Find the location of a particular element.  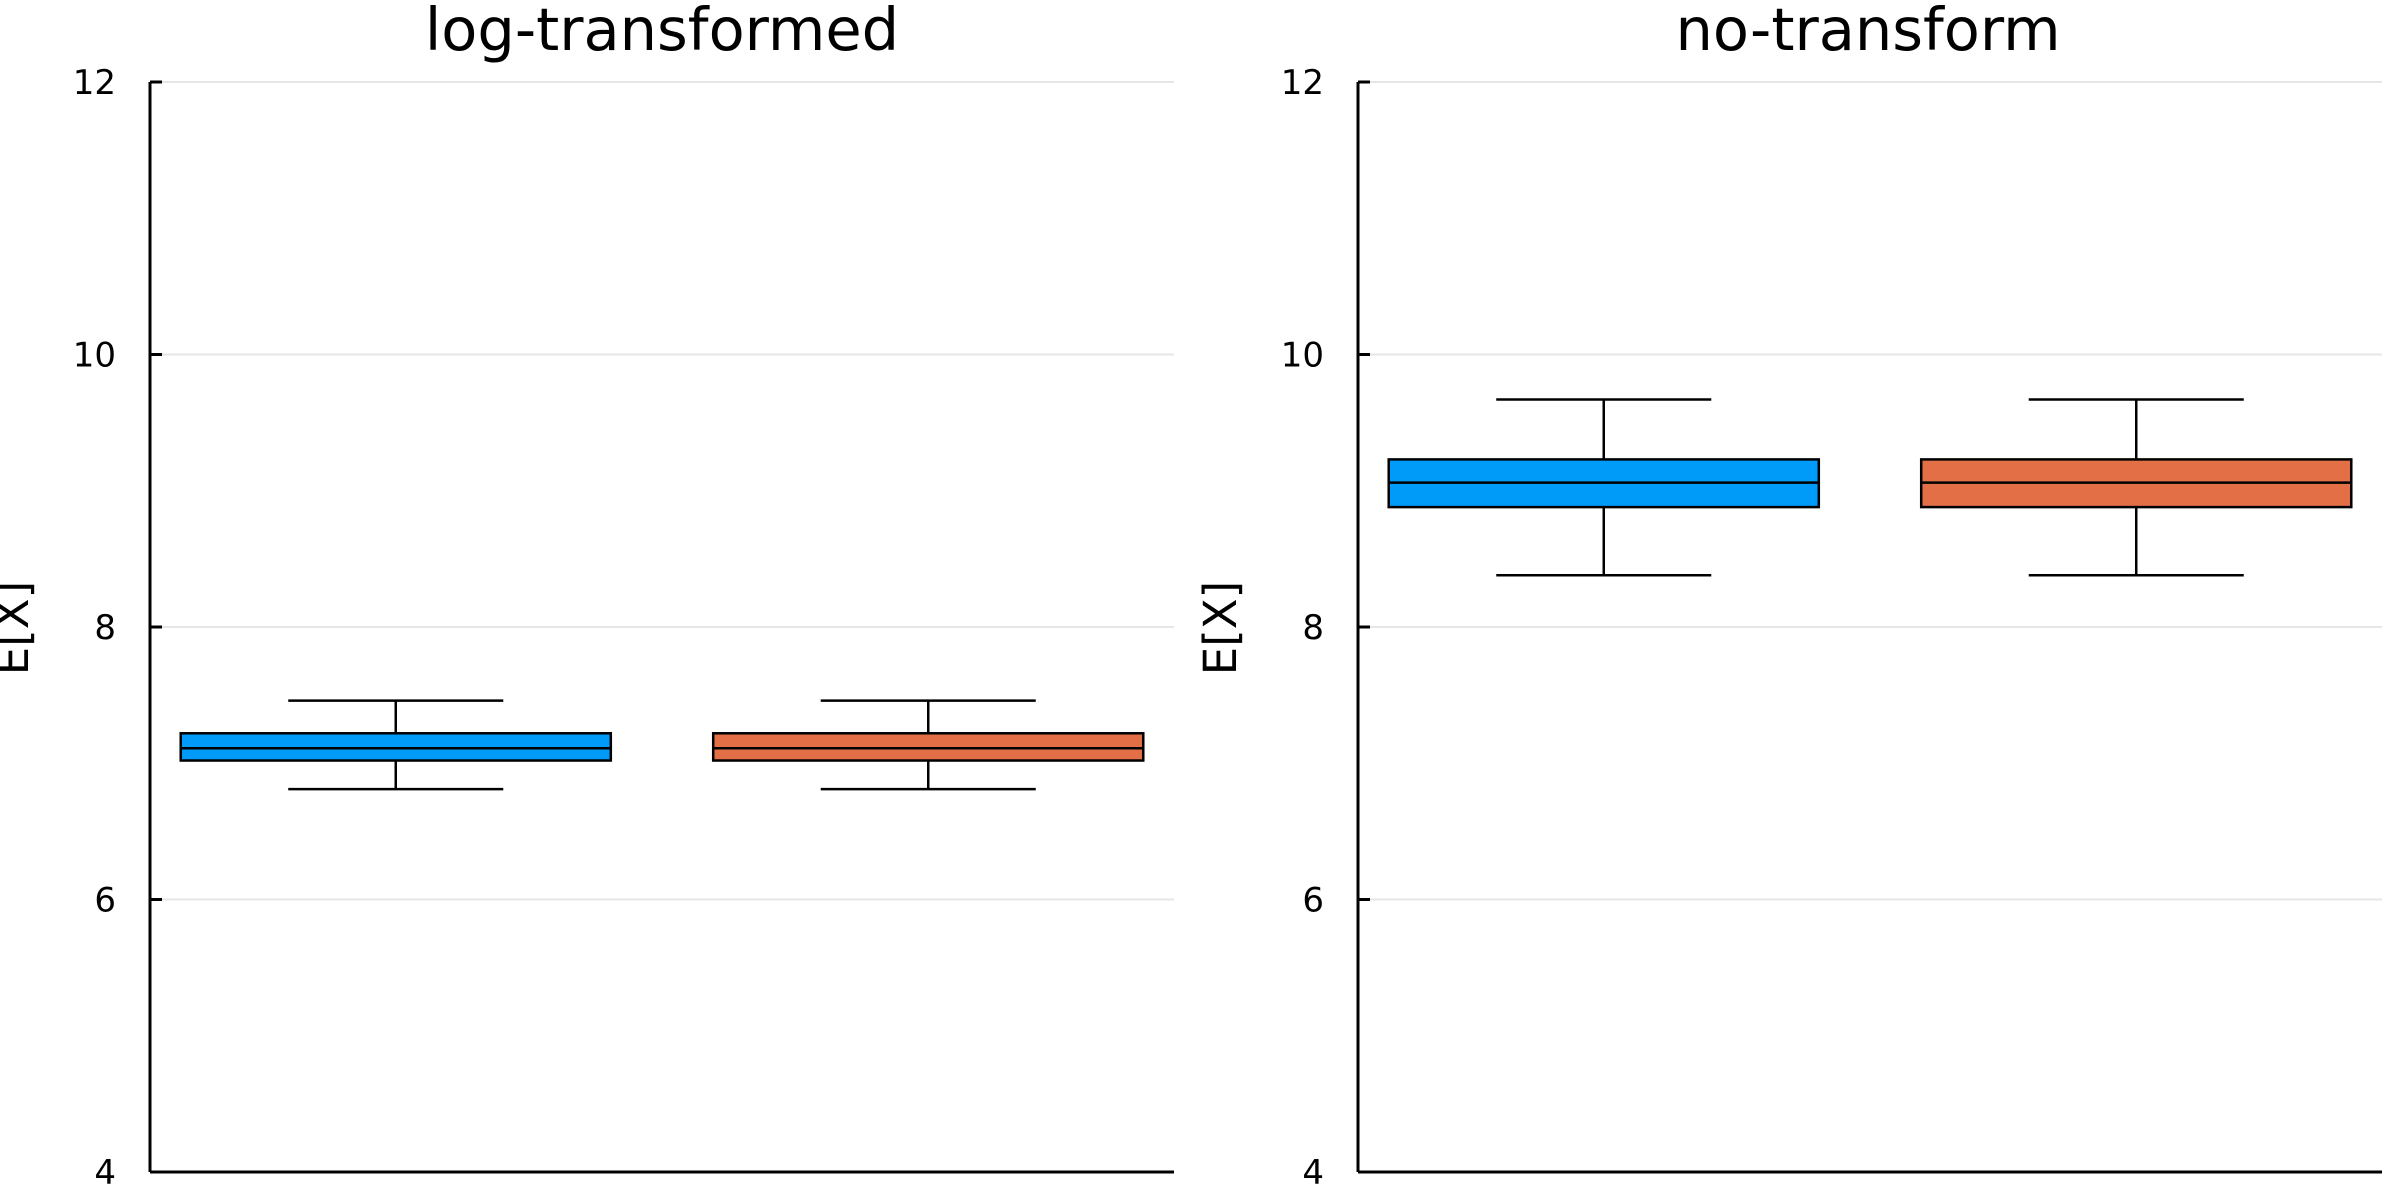

chart-title: no-transform is located at coordinates (1867, 32).